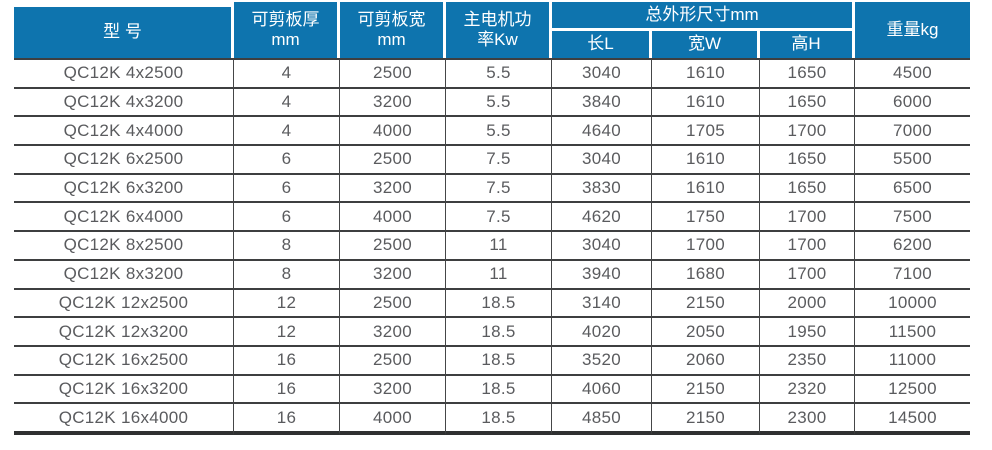 This screenshot has height=450, width=992. I want to click on table-row: QC12K 16x2500 16 2500 18.5 3520 2060 2350 11000, so click(492, 361).